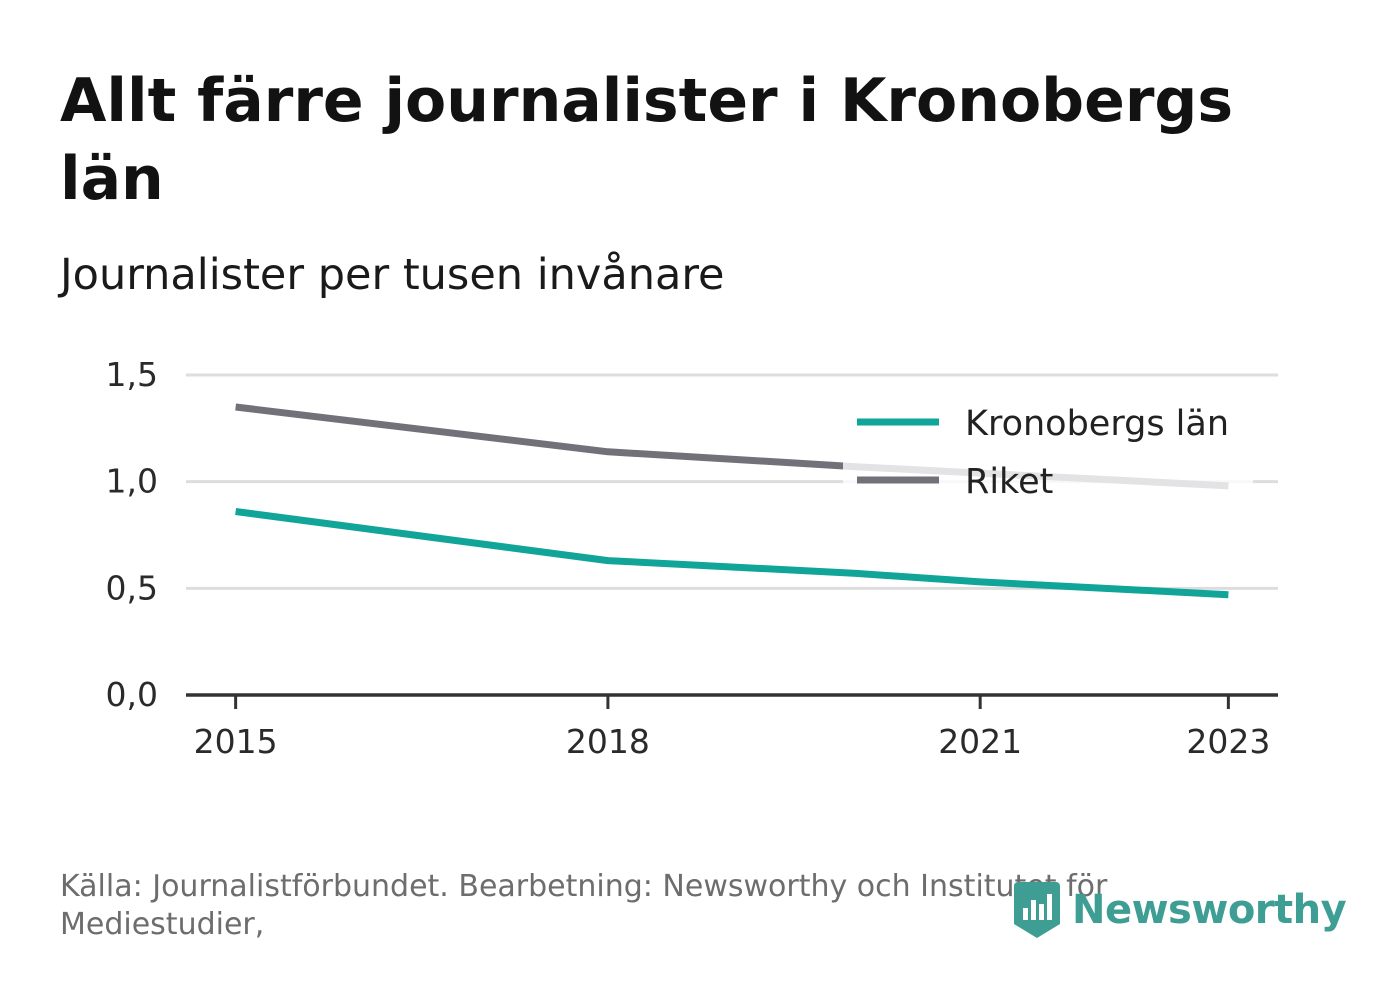 The height and width of the screenshot is (999, 1382). I want to click on legend-background, so click(1048, 451).